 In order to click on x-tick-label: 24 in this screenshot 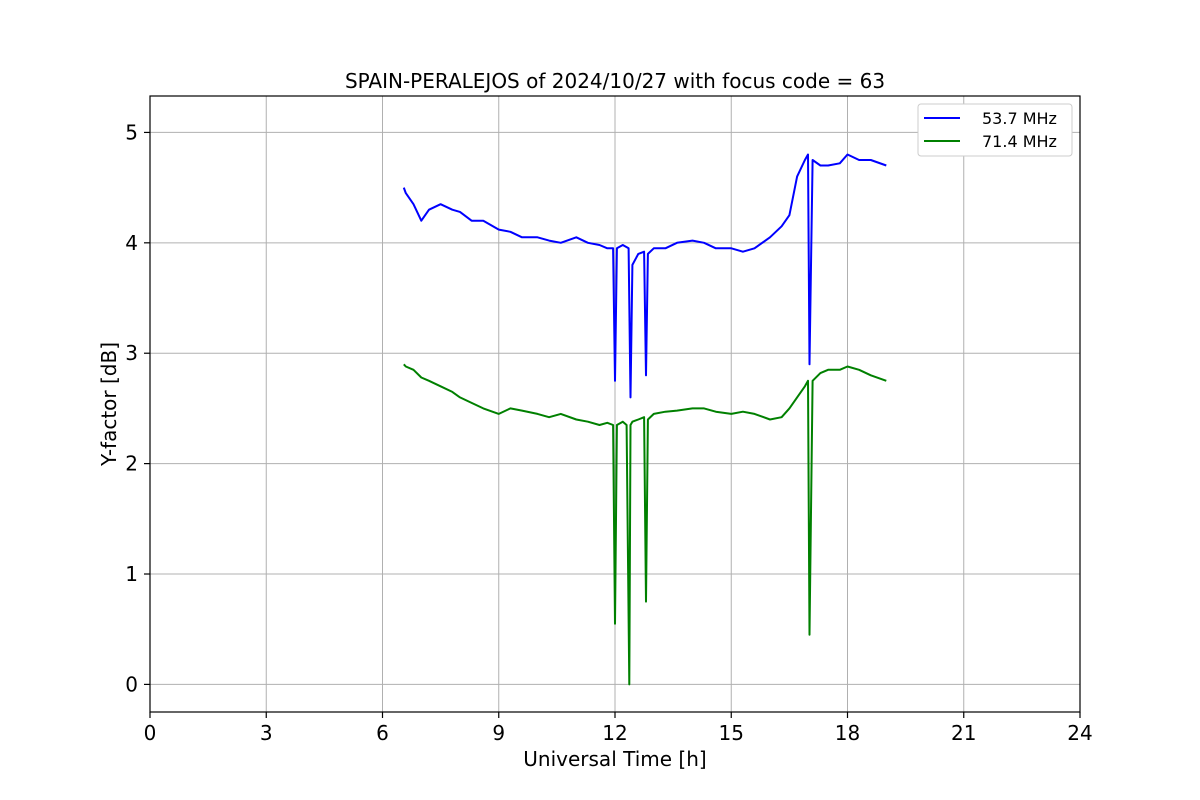, I will do `click(1079, 733)`.